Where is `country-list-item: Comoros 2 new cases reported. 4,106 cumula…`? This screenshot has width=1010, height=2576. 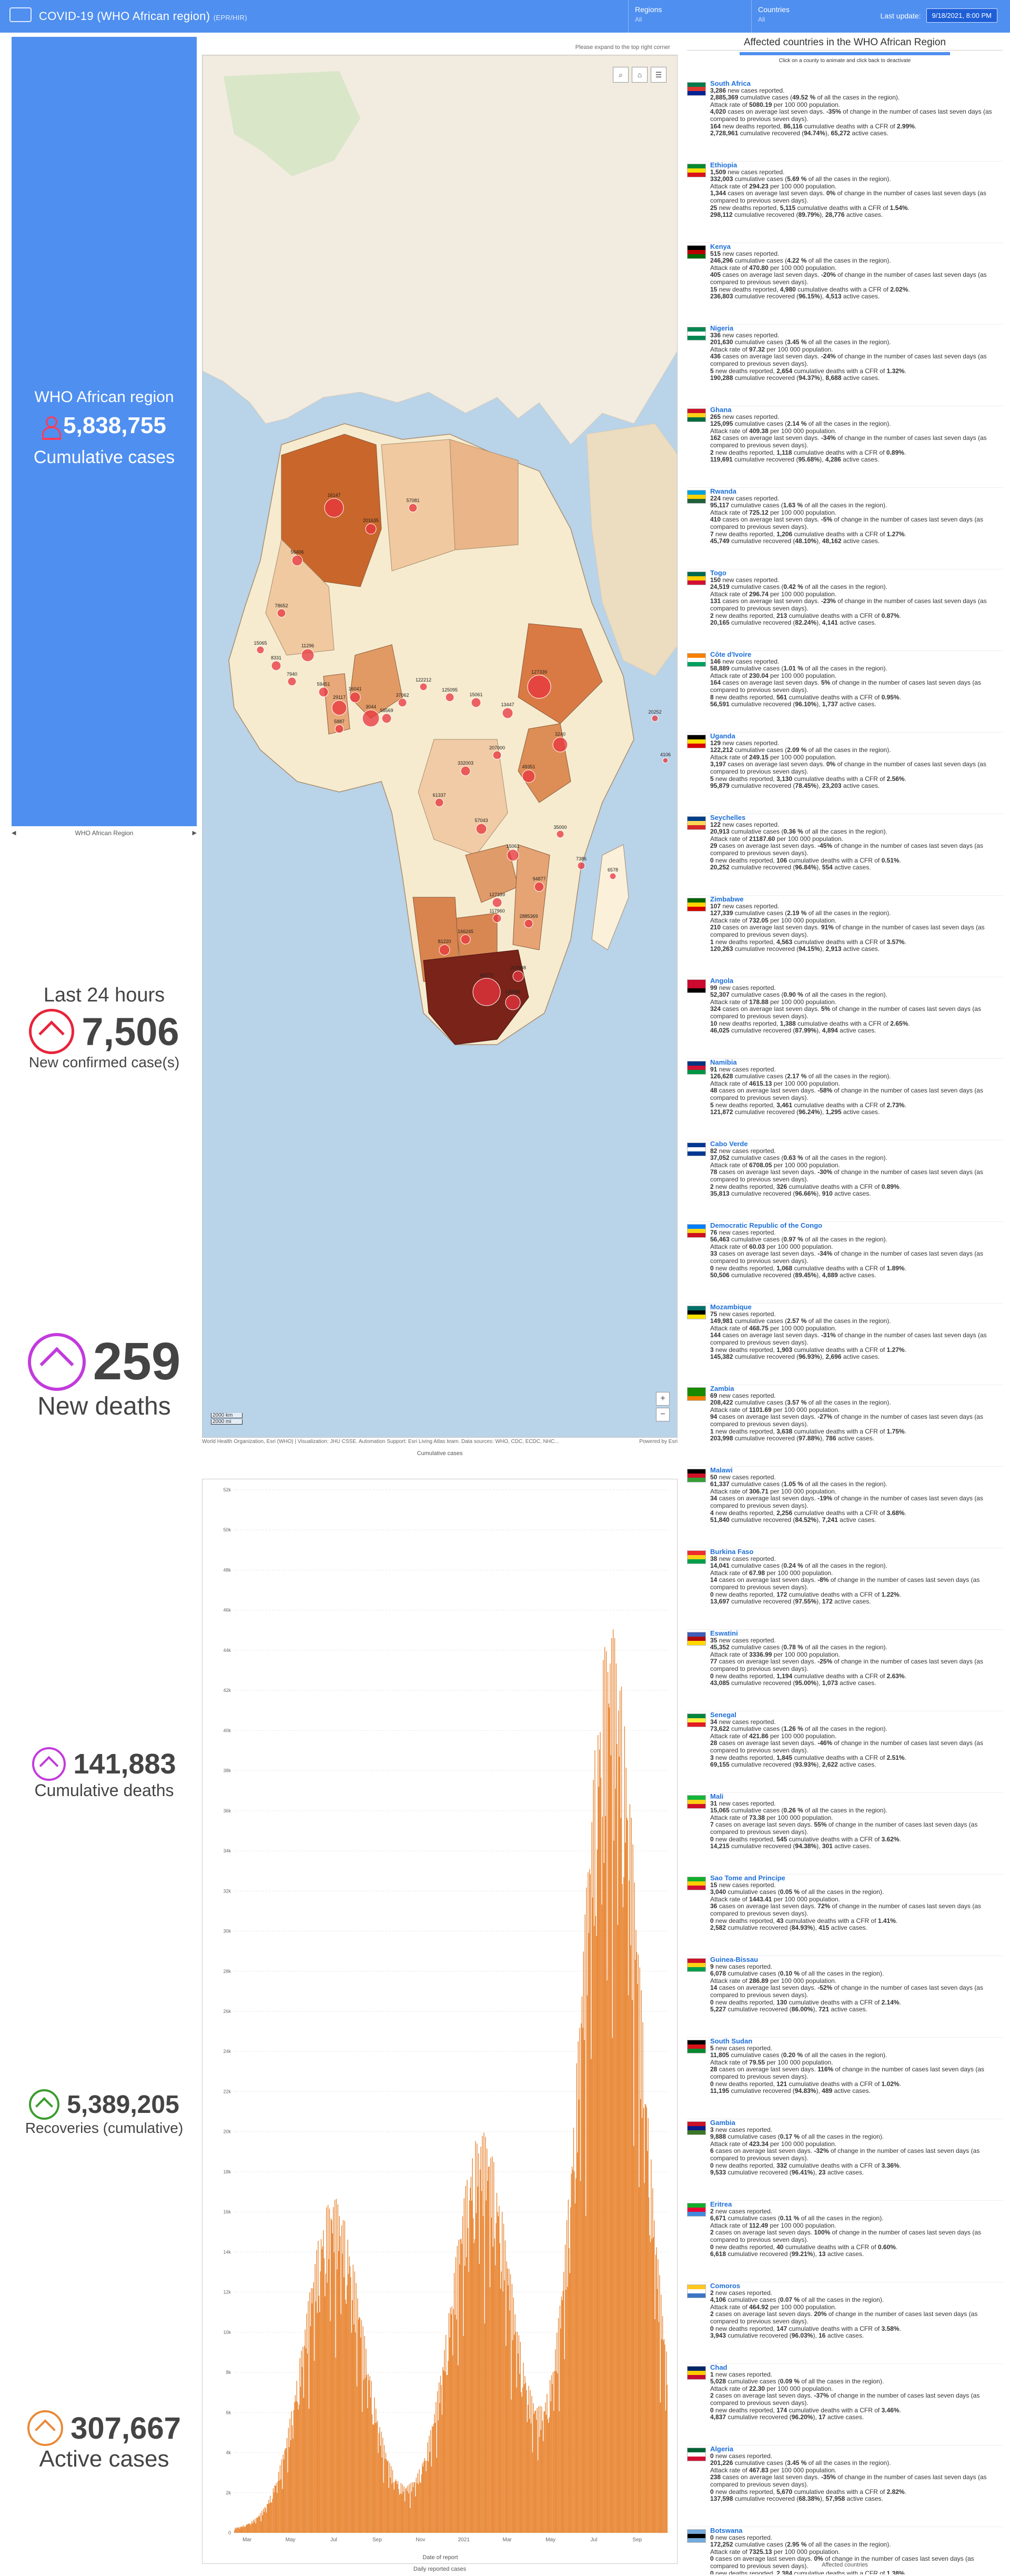
country-list-item: Comoros 2 new cases reported. 4,106 cumula… is located at coordinates (845, 2323).